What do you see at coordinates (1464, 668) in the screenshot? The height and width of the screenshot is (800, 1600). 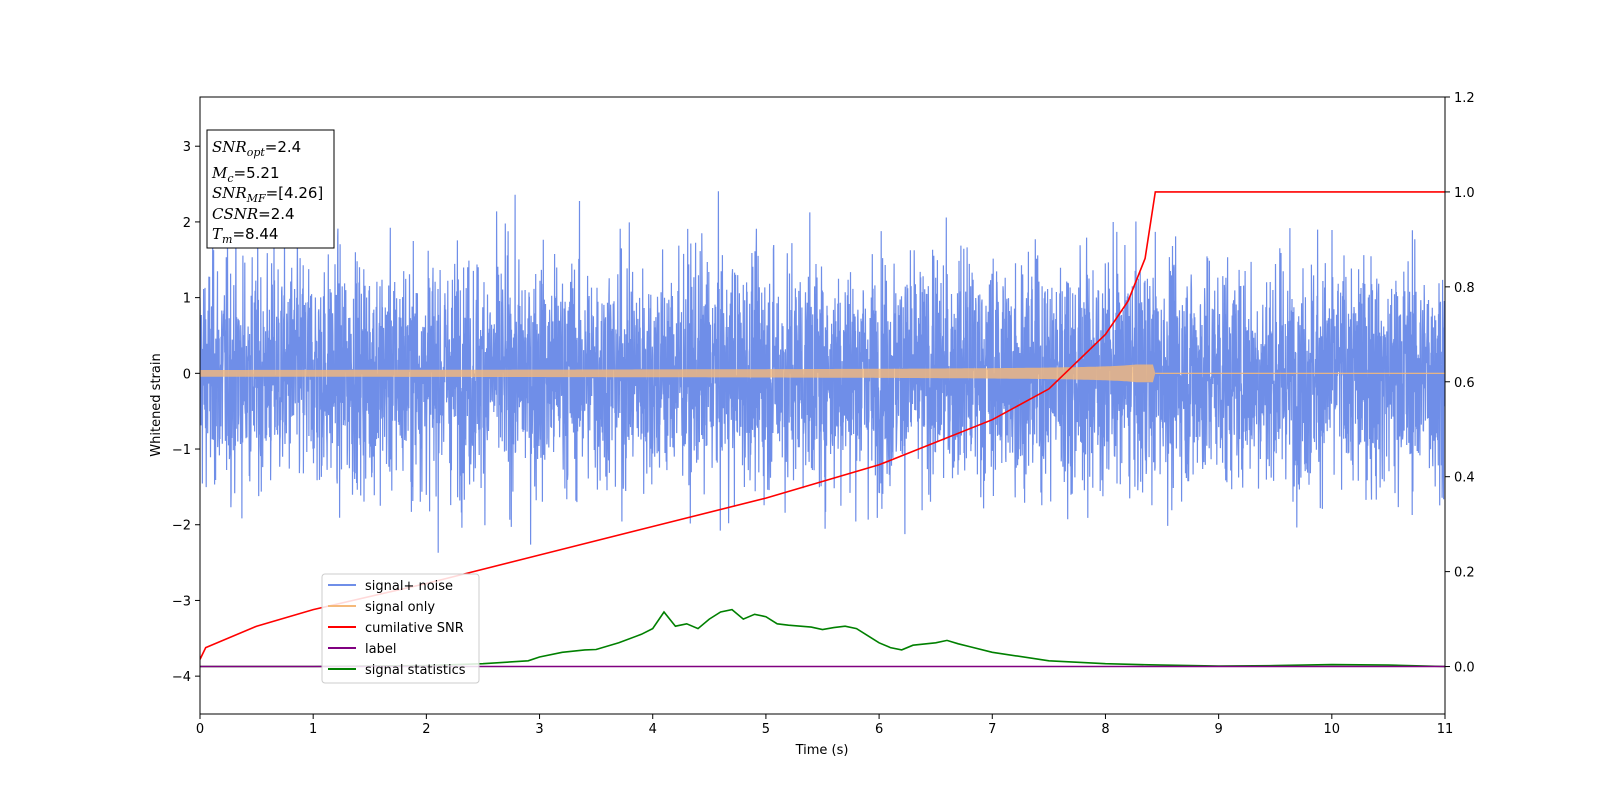 I see `y-right-tick-label: 0.0` at bounding box center [1464, 668].